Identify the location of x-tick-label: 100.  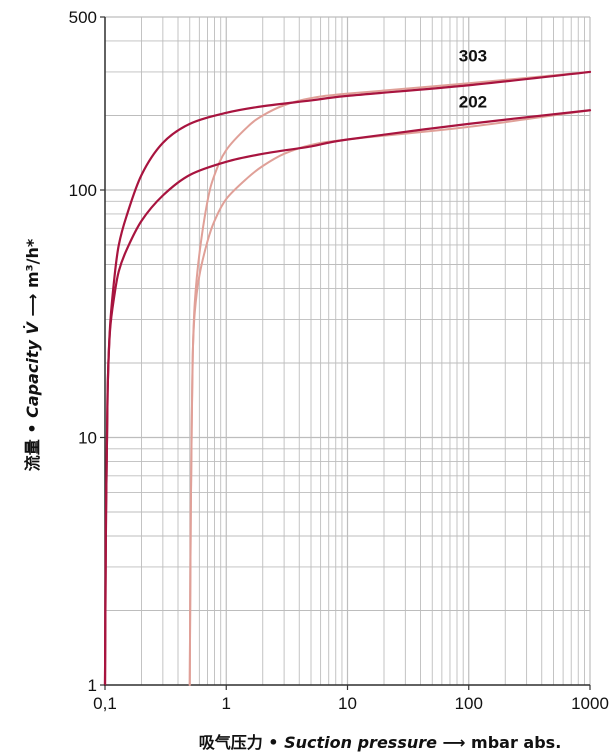
(469, 703).